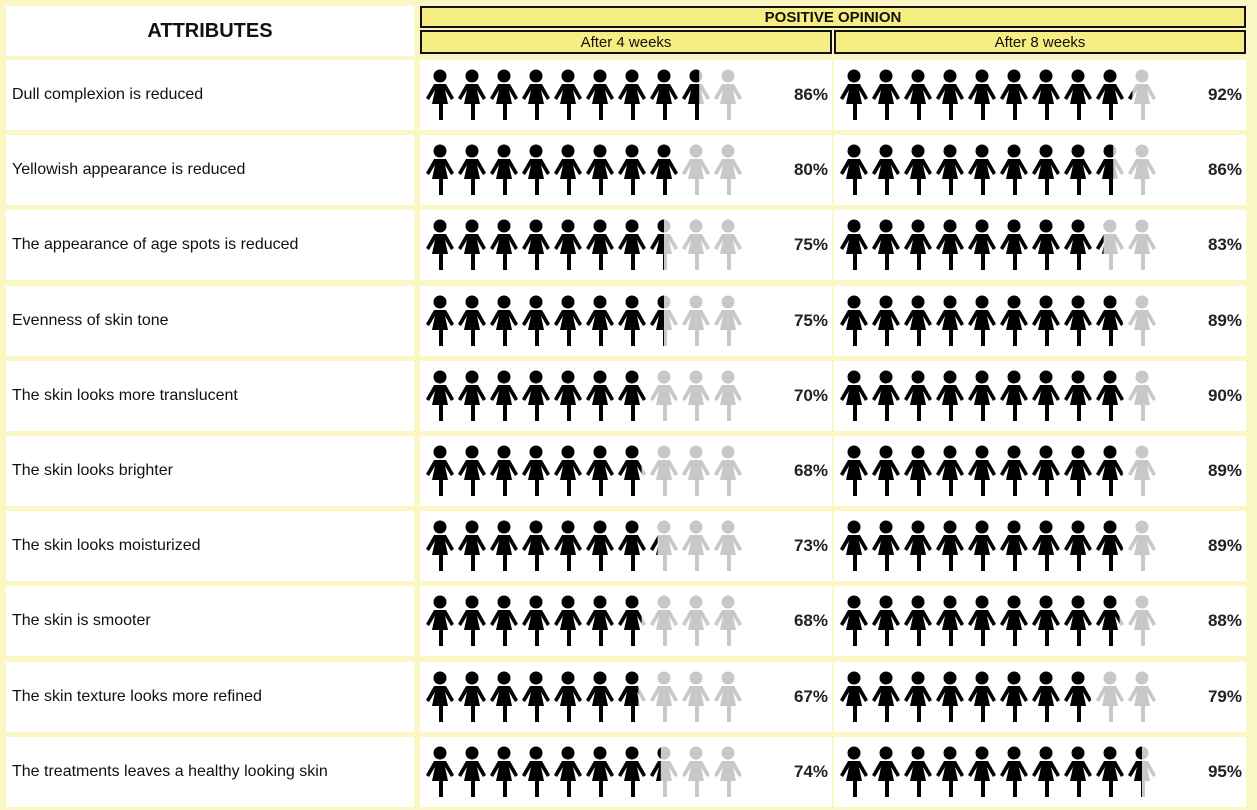 This screenshot has width=1257, height=810. I want to click on attribute-label: Yellowish appearance is reduced, so click(210, 170).